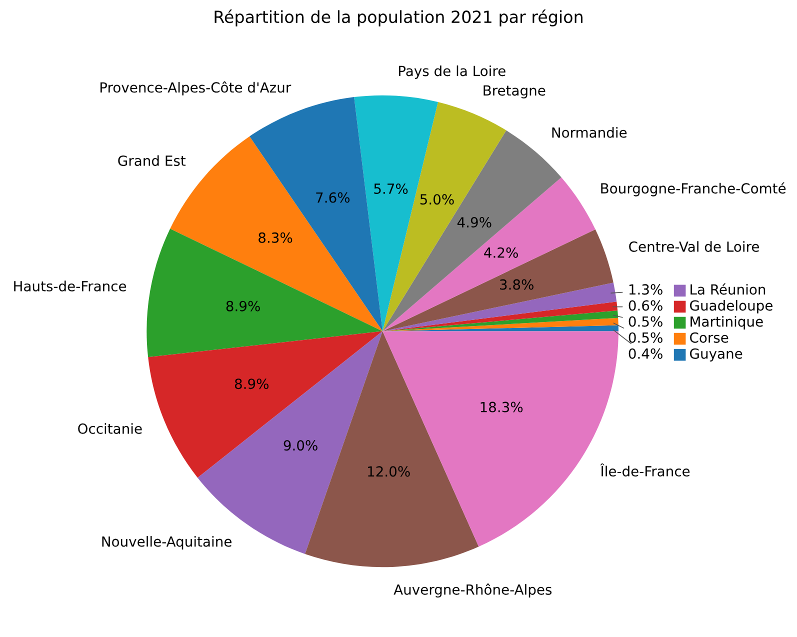 Image resolution: width=797 pixels, height=637 pixels. I want to click on data-label: 3.8%, so click(517, 284).